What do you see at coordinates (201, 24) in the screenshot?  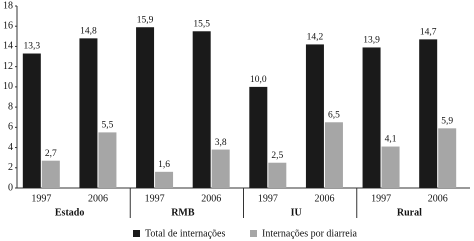 I see `value-label: 15,5` at bounding box center [201, 24].